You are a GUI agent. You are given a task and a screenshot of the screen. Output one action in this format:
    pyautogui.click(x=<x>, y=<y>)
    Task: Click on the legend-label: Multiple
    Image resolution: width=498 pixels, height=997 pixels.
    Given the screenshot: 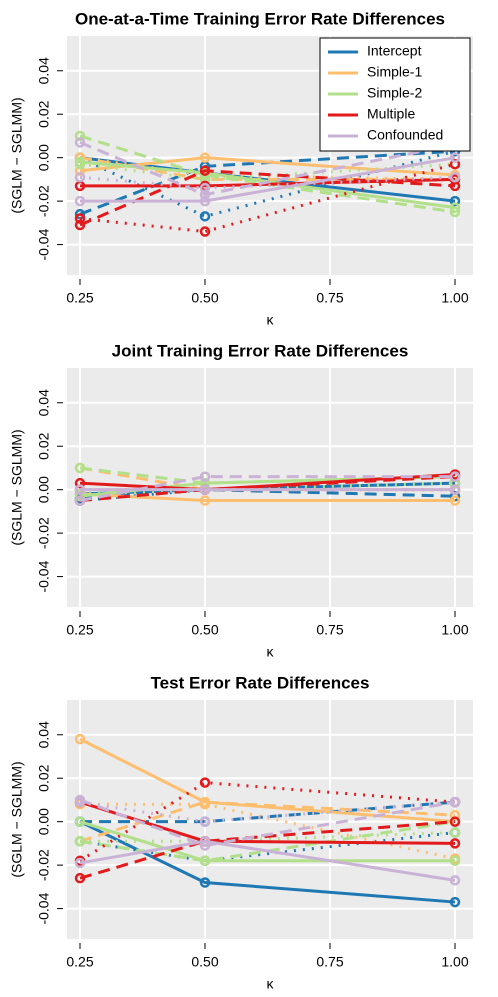 What is the action you would take?
    pyautogui.click(x=391, y=114)
    